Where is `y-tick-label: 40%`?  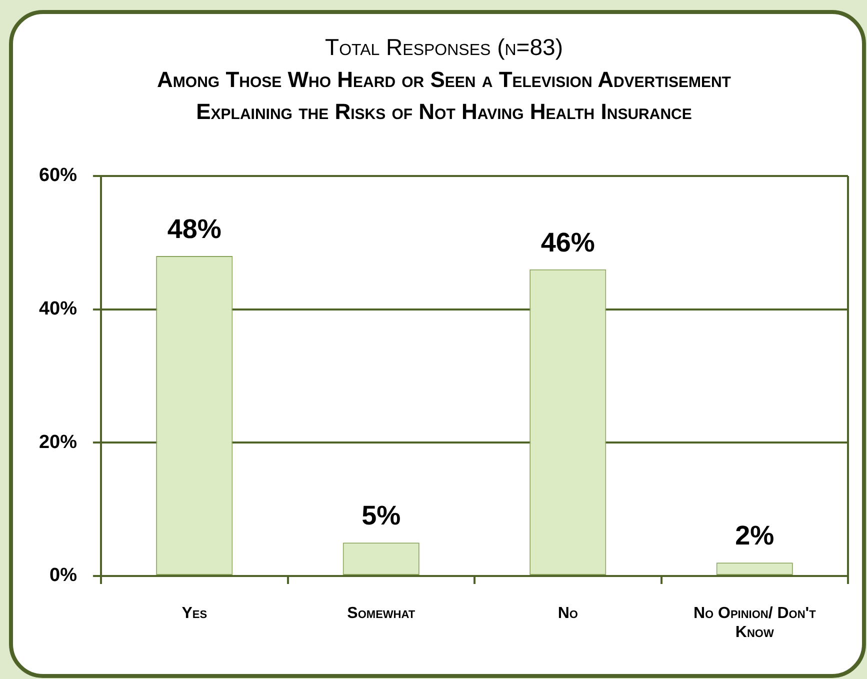
y-tick-label: 40% is located at coordinates (58, 309).